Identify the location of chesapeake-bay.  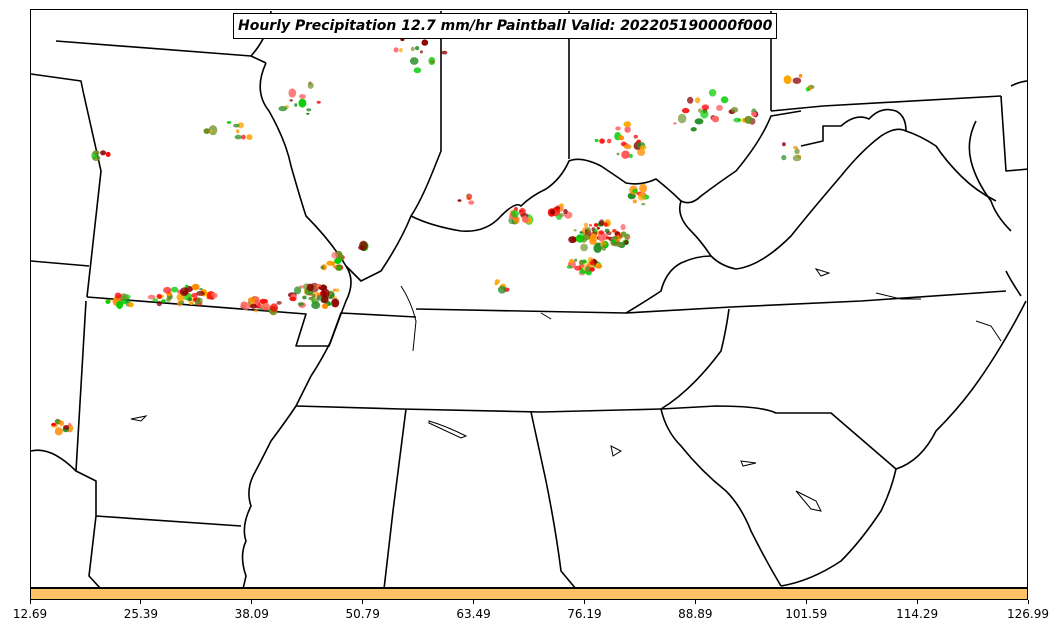
(995, 208).